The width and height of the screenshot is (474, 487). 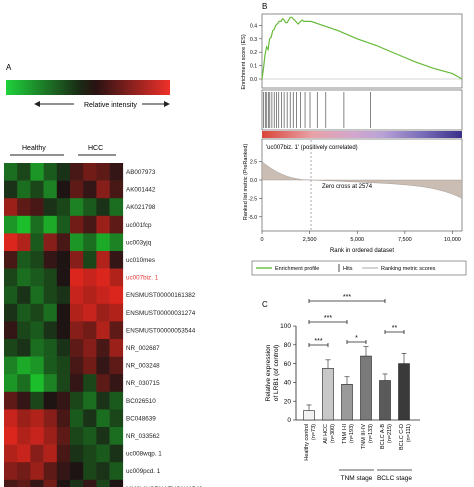 I want to click on rank-tick-label: -2.5, so click(x=252, y=199).